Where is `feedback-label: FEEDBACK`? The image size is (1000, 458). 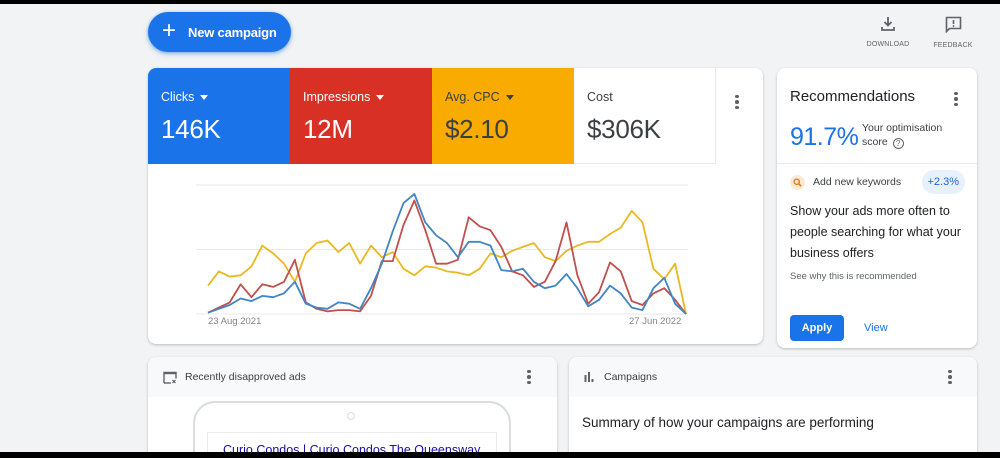
feedback-label: FEEDBACK is located at coordinates (953, 45).